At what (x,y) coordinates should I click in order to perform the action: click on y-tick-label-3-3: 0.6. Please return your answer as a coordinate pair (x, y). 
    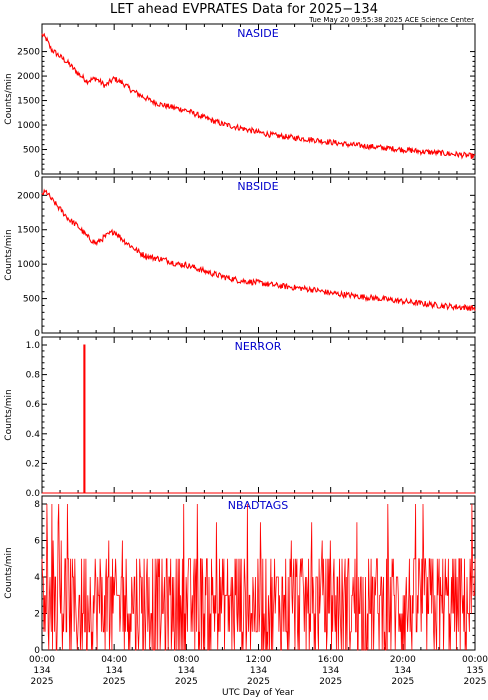
    Looking at the image, I should click on (33, 405).